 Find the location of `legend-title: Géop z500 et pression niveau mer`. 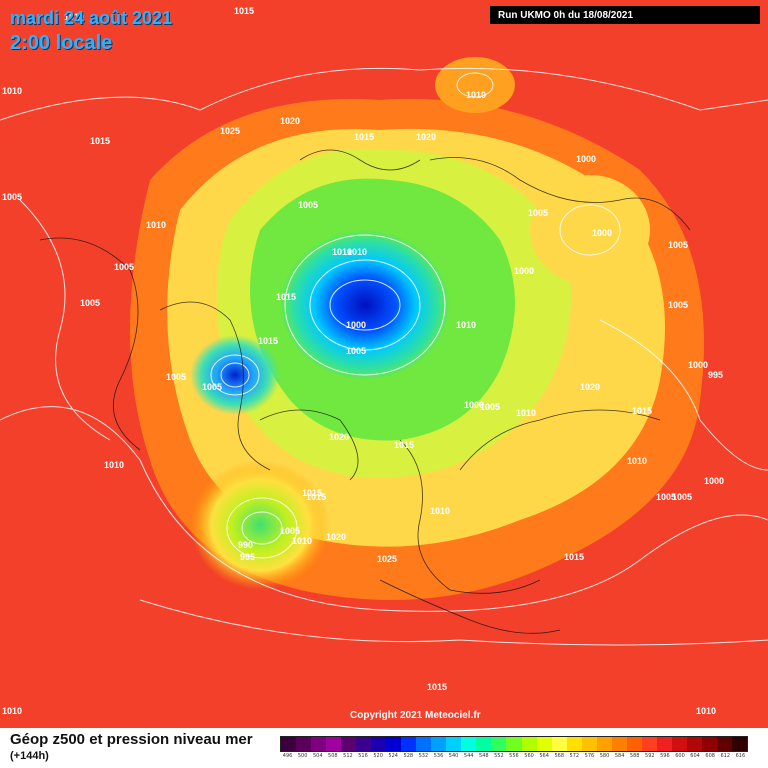

legend-title: Géop z500 et pression niveau mer is located at coordinates (131, 739).